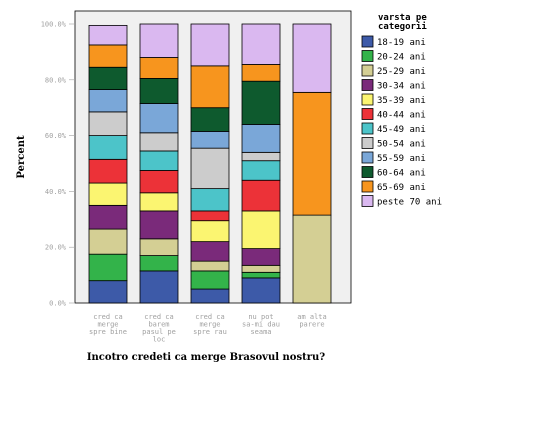 Image resolution: width=555 pixels, height=443 pixels. Describe the element at coordinates (56, 248) in the screenshot. I see `y-tick-label: 20.0%` at that location.